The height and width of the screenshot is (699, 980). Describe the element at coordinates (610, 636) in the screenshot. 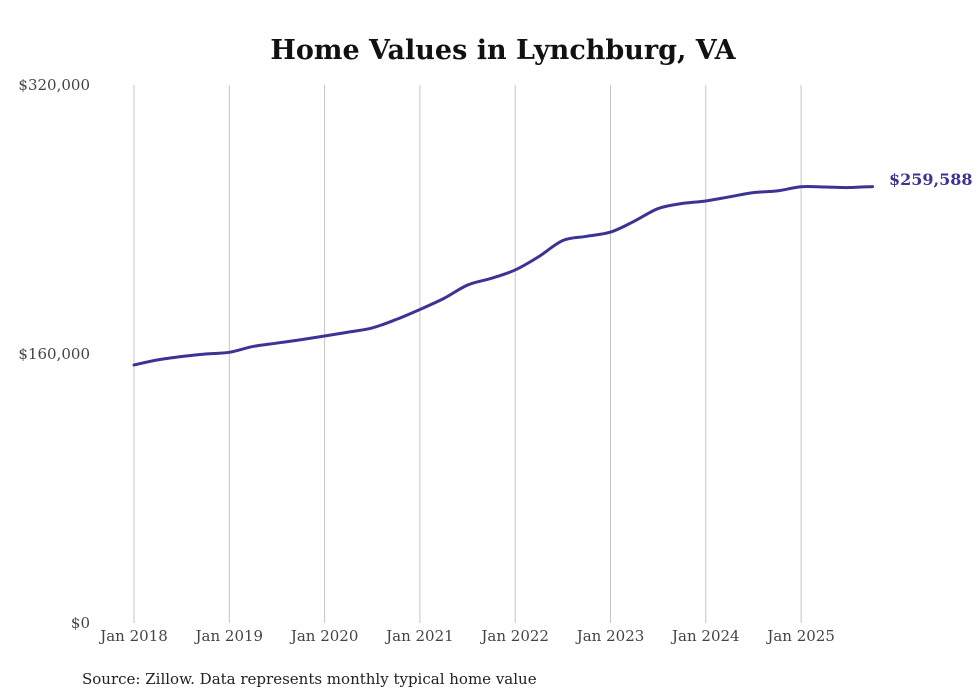

I see `x-tick-label: Jan 2023` at that location.